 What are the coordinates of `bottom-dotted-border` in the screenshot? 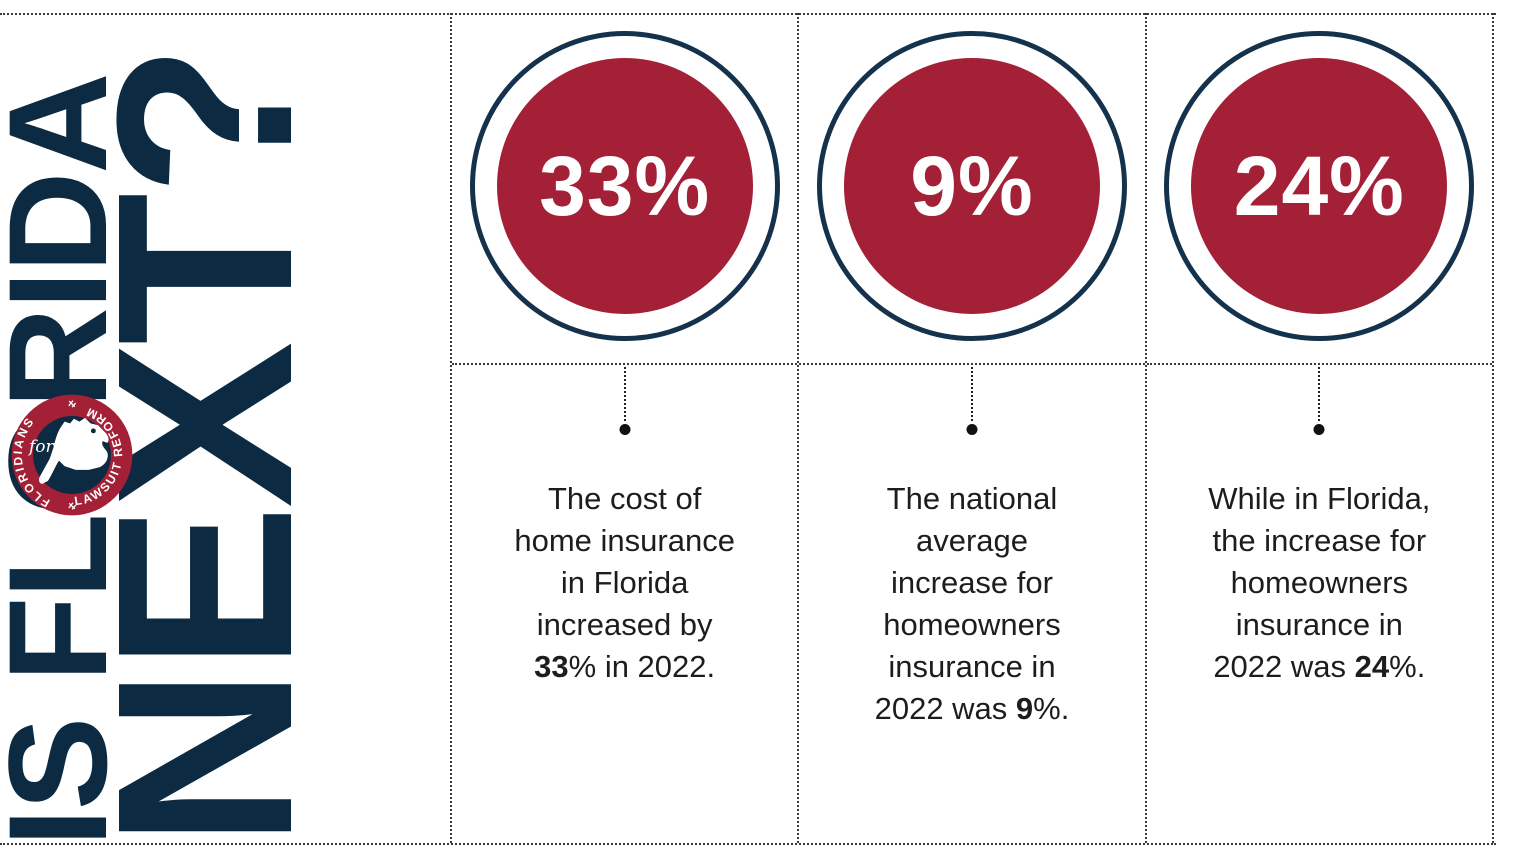 It's located at (748, 844).